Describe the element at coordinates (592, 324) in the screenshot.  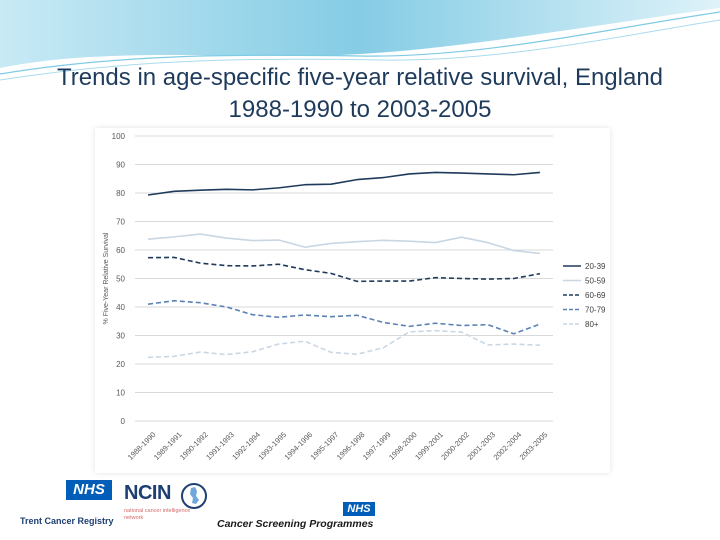
I see `legend-label: 80+` at that location.